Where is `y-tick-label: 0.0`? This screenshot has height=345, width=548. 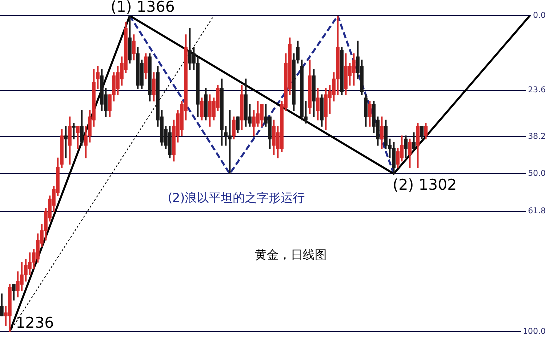 y-tick-label: 0.0 is located at coordinates (539, 15).